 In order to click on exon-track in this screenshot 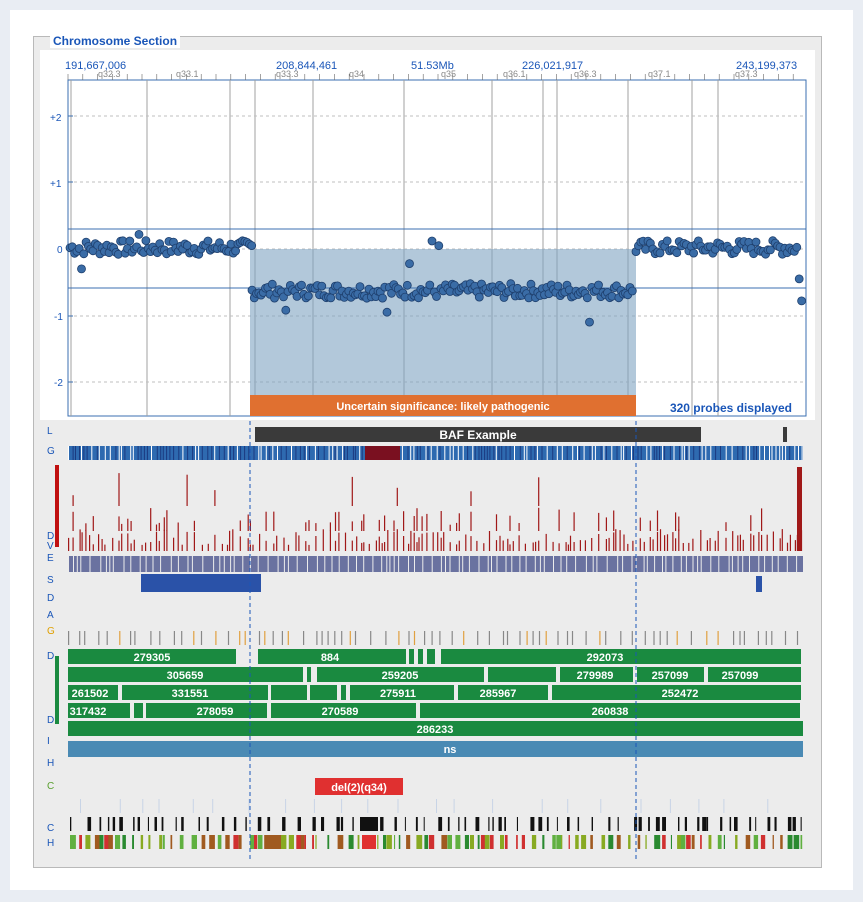, I will do `click(436, 564)`.